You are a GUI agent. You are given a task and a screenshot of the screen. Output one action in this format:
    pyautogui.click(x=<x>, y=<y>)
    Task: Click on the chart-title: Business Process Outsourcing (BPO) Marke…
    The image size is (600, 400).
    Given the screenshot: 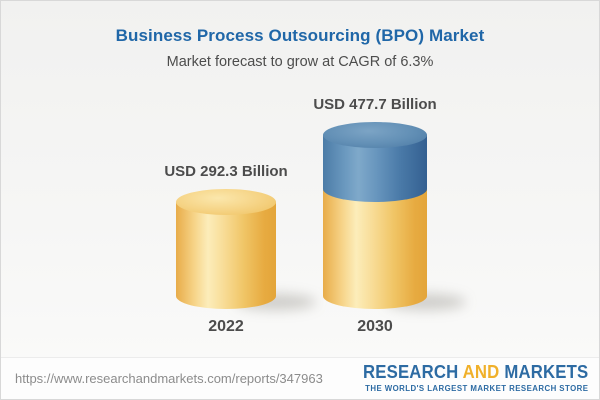 What is the action you would take?
    pyautogui.click(x=300, y=35)
    